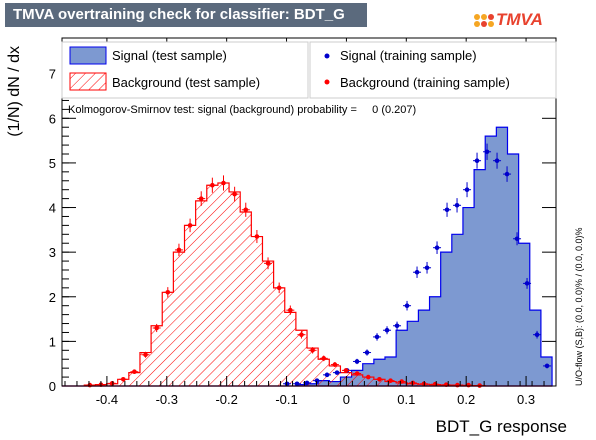  Describe the element at coordinates (526, 399) in the screenshot. I see `x-tick-label: 0.3` at that location.